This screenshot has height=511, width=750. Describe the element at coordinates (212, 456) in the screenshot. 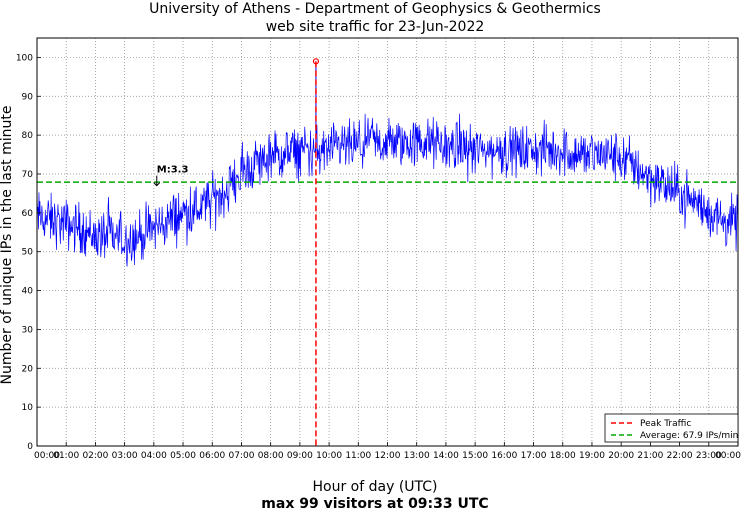

I see `x-tick-label: 06:00` at that location.